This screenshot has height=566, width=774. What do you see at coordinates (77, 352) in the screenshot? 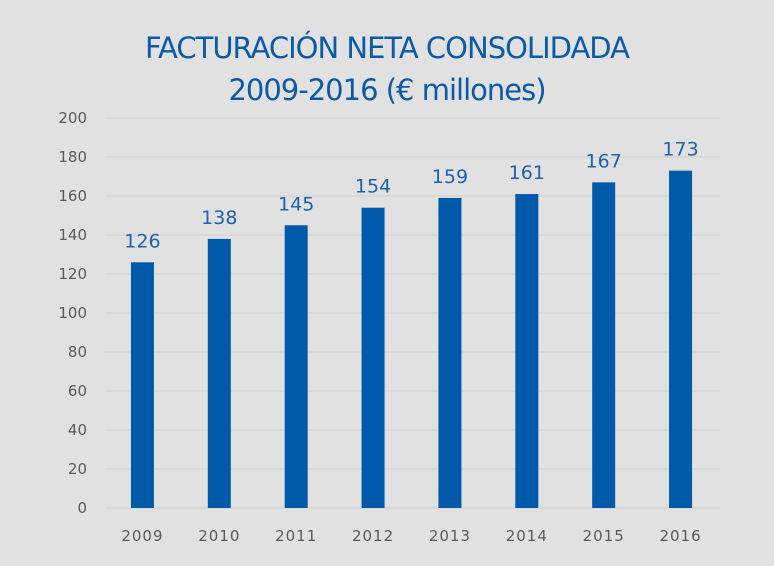
I see `y-tick-label: 80` at bounding box center [77, 352].